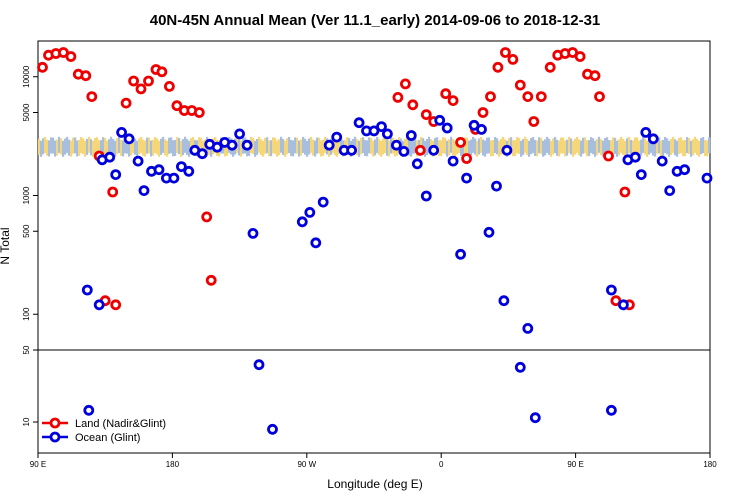 The image size is (750, 500). What do you see at coordinates (710, 464) in the screenshot?
I see `x-tick-label: 180` at bounding box center [710, 464].